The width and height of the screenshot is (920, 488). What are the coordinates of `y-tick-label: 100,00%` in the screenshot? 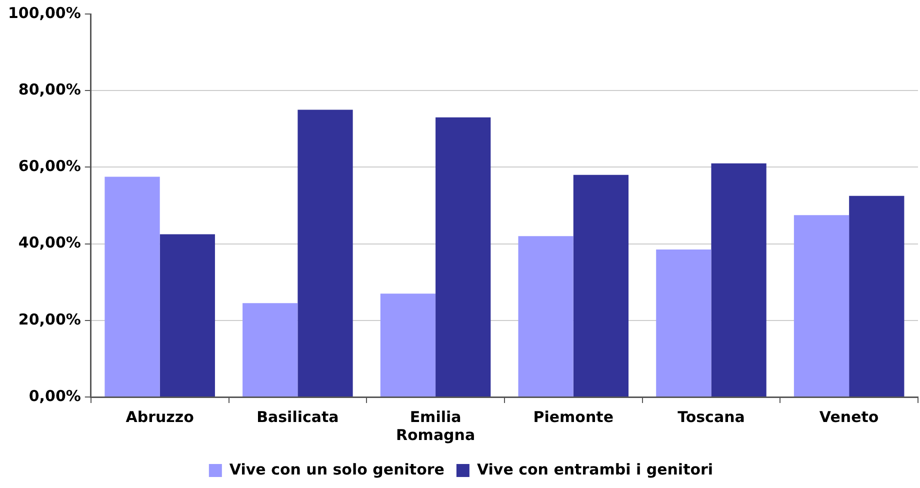 It's located at (44, 13).